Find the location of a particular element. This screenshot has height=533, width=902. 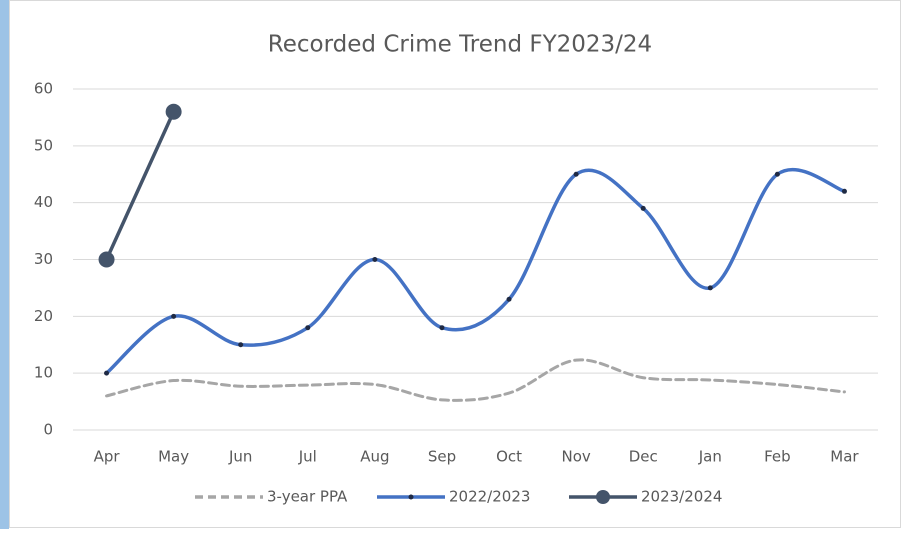

x-tick-label: Apr is located at coordinates (107, 457).